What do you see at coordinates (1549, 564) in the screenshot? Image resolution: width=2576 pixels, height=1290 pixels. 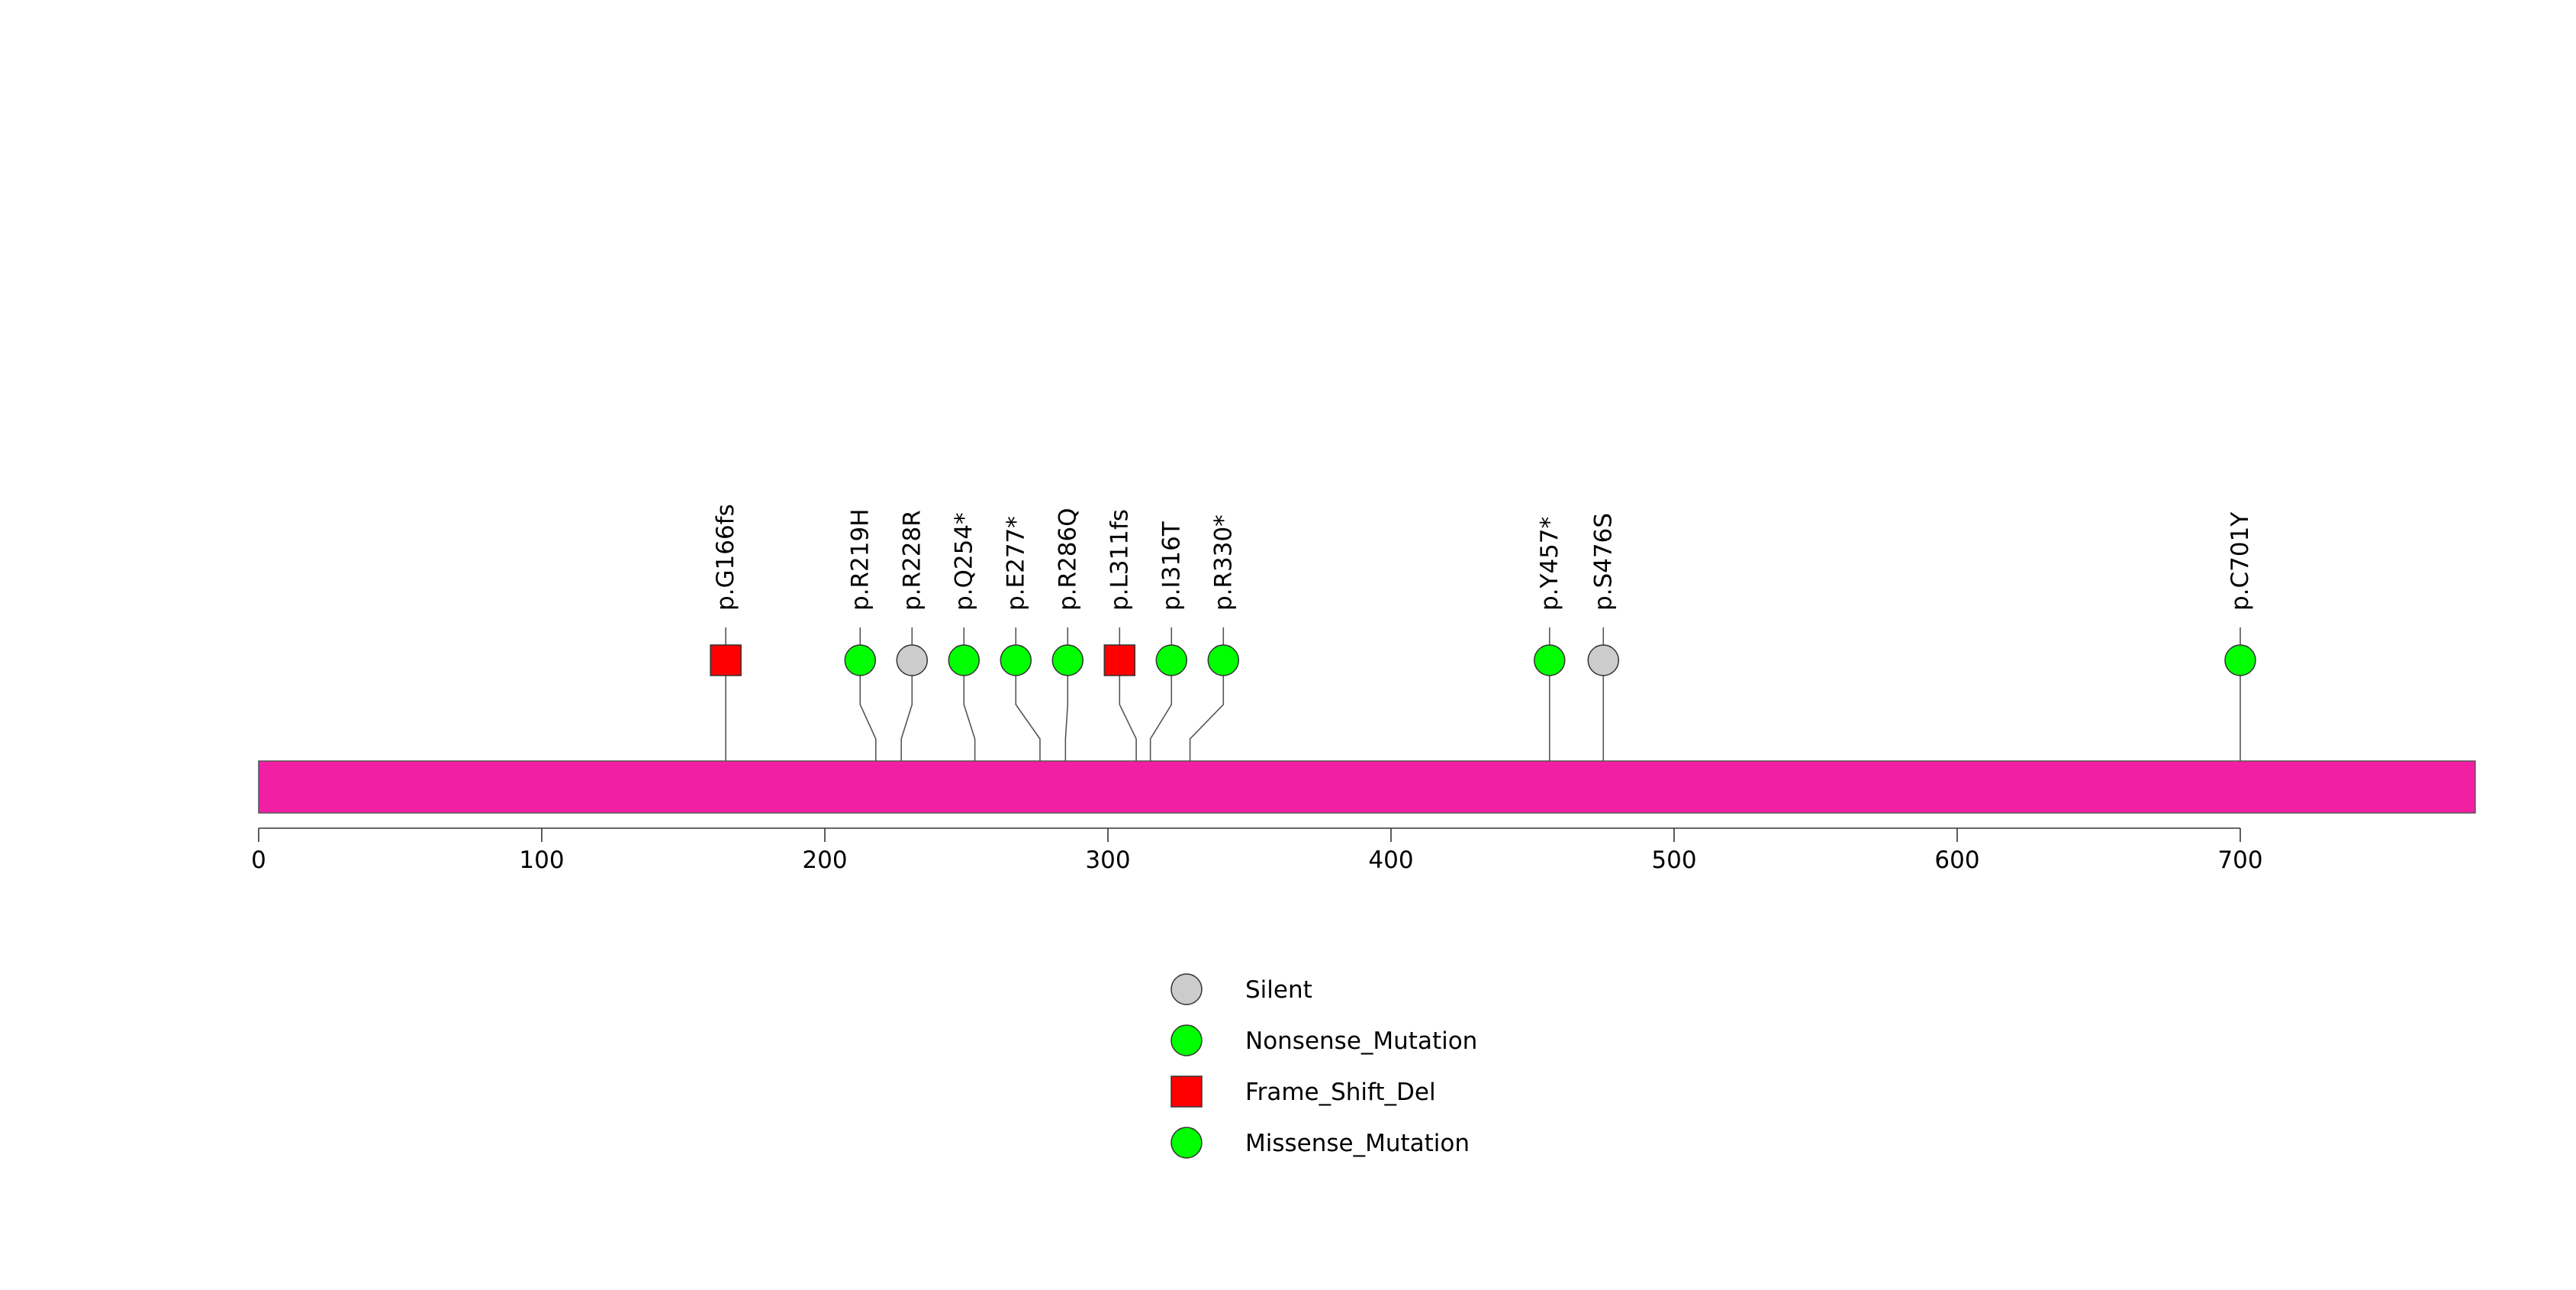 I see `mutation-label: p.Y457*` at bounding box center [1549, 564].